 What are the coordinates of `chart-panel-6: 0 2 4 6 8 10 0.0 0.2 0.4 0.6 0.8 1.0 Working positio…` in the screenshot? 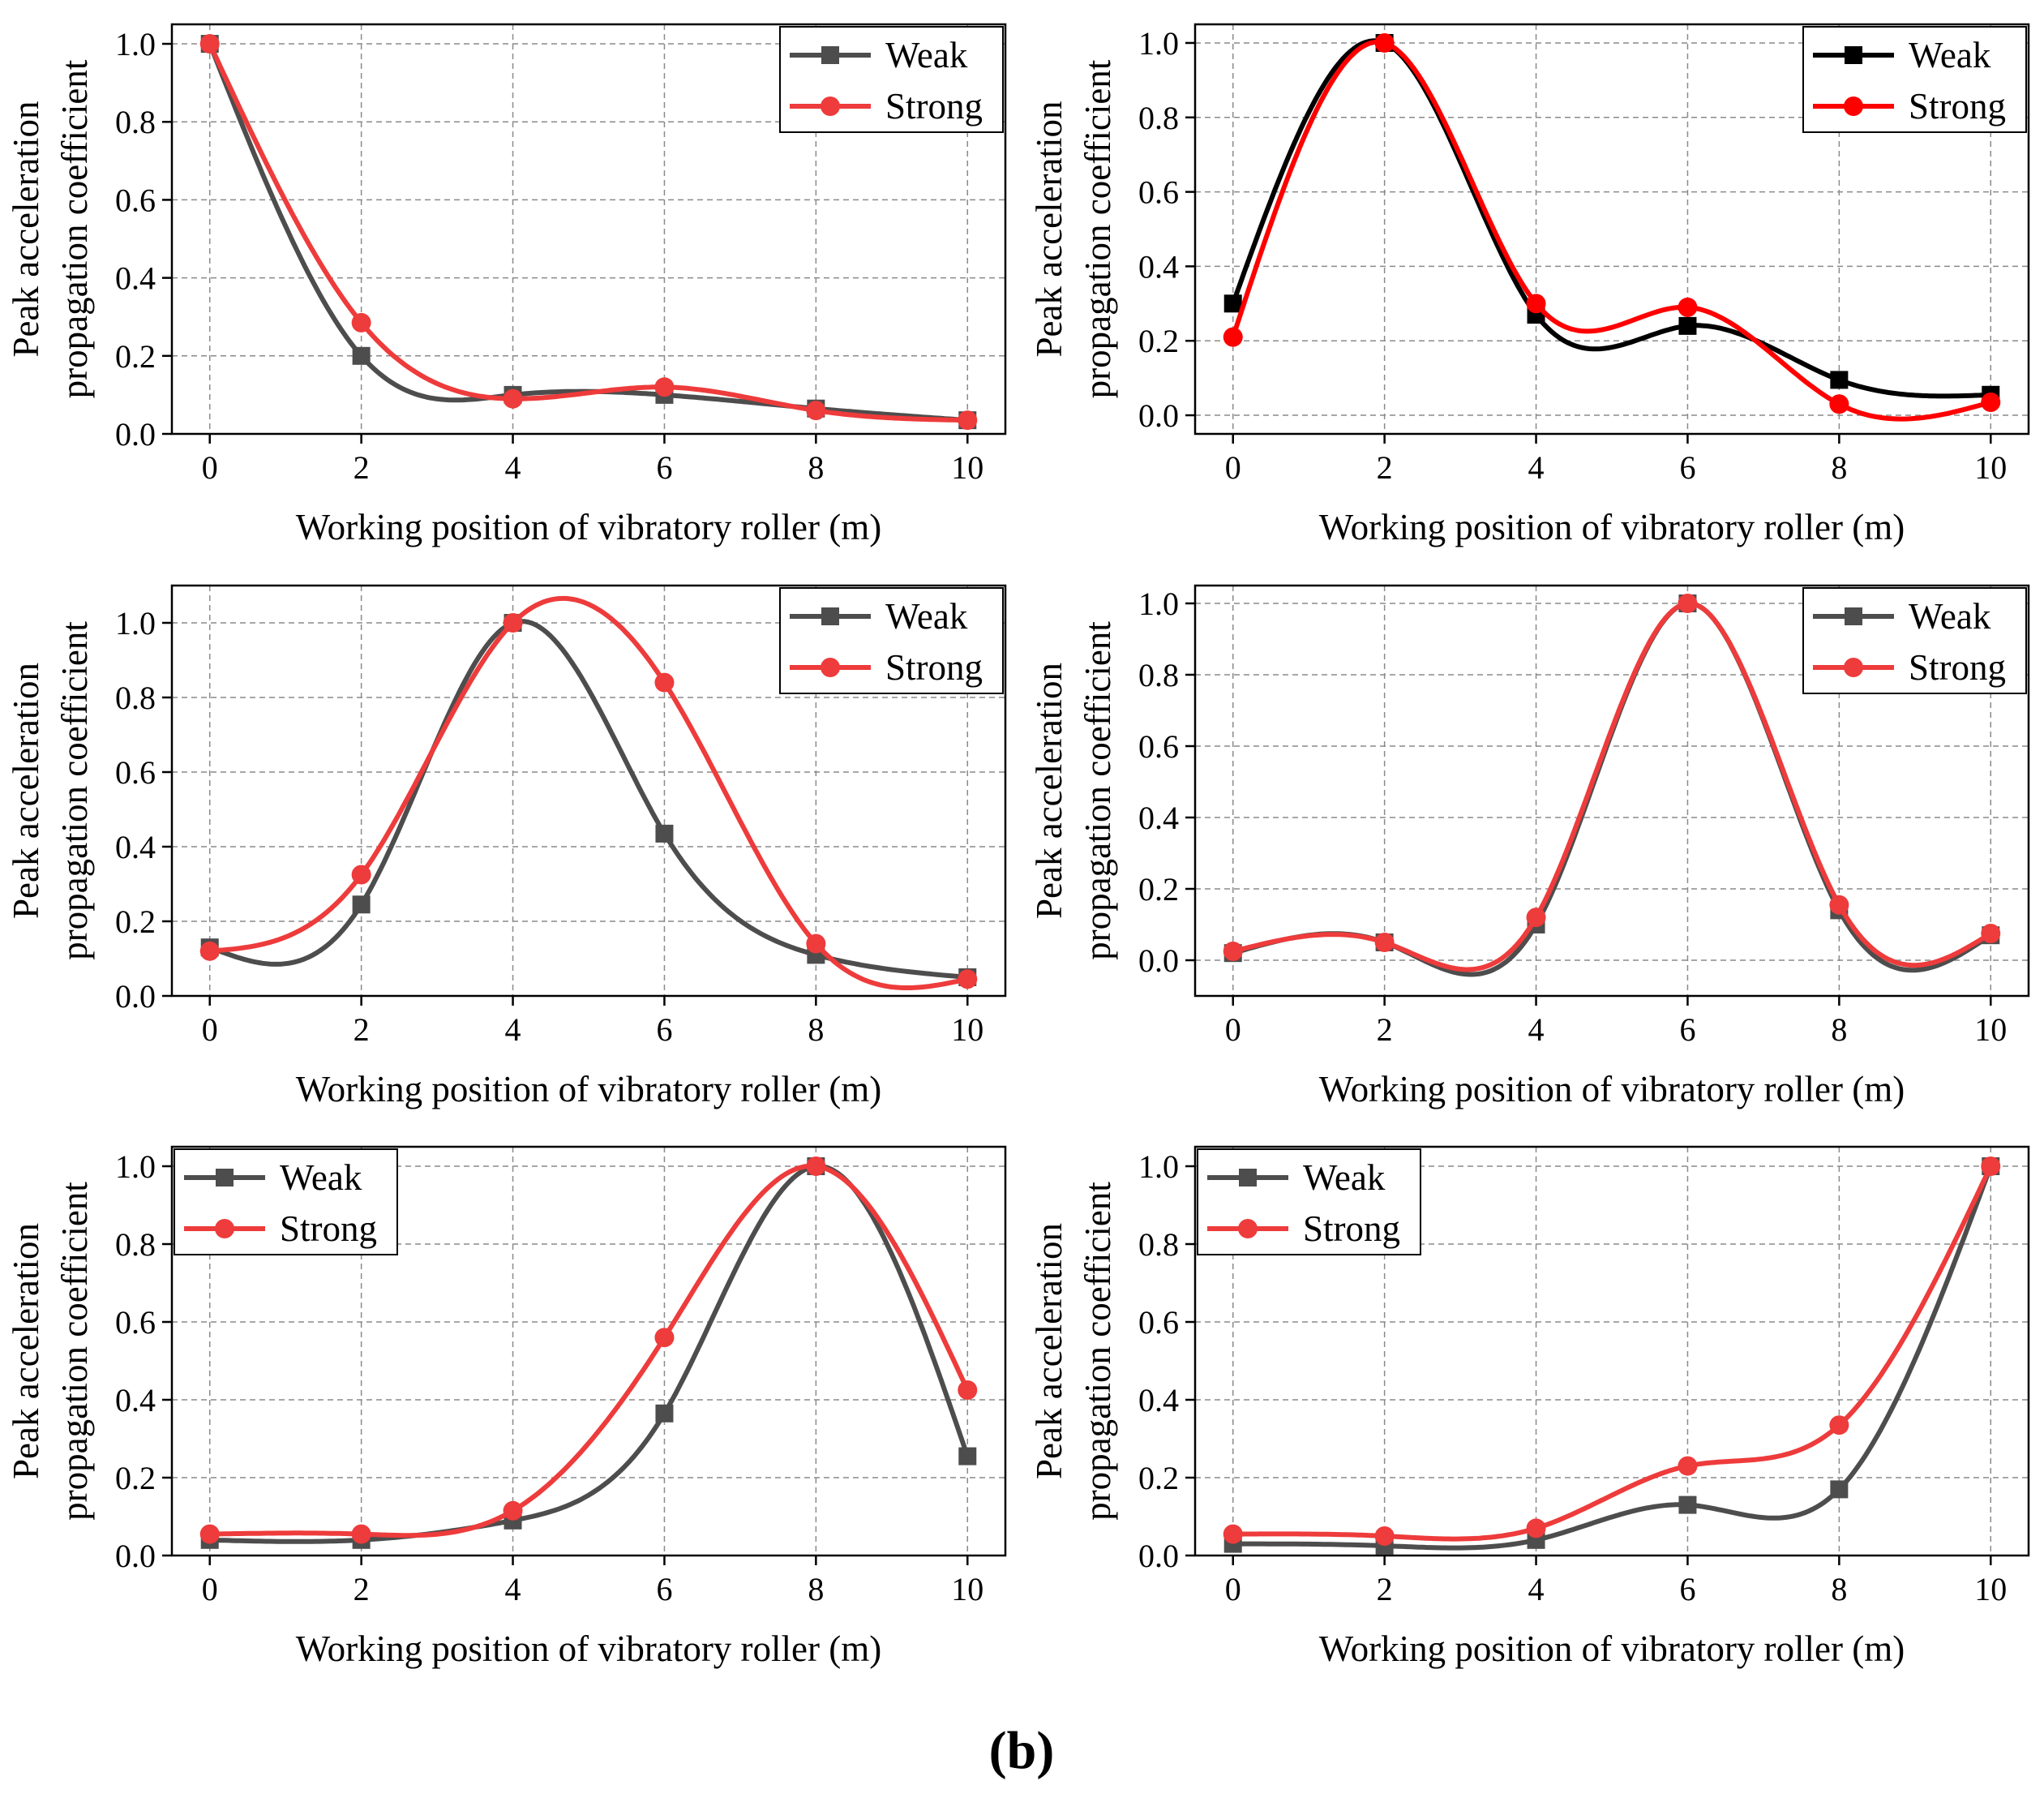 It's located at (1529, 1407).